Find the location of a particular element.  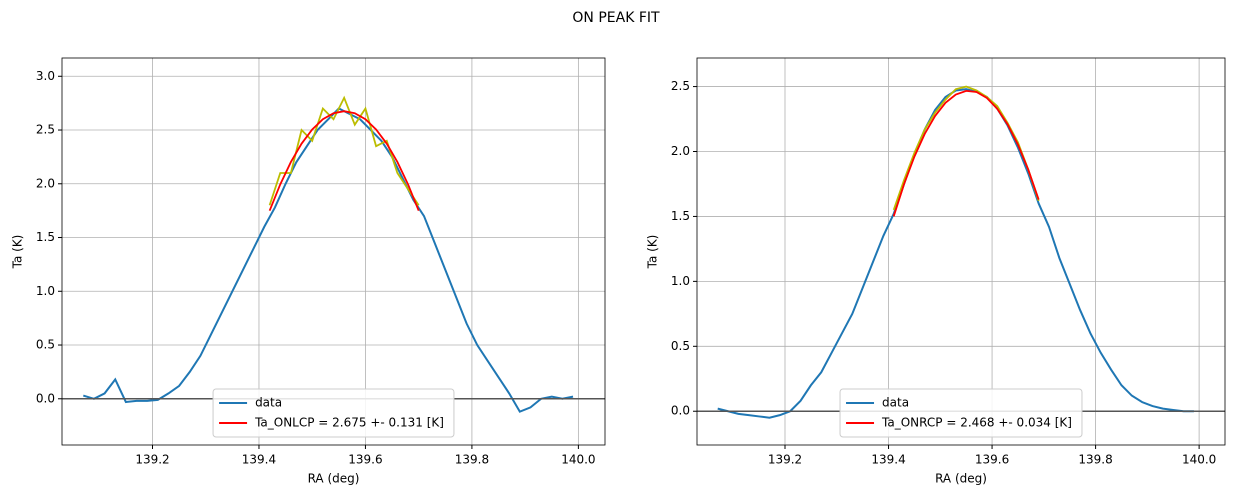

figure-title: ON PEAK FIT is located at coordinates (616, 18).